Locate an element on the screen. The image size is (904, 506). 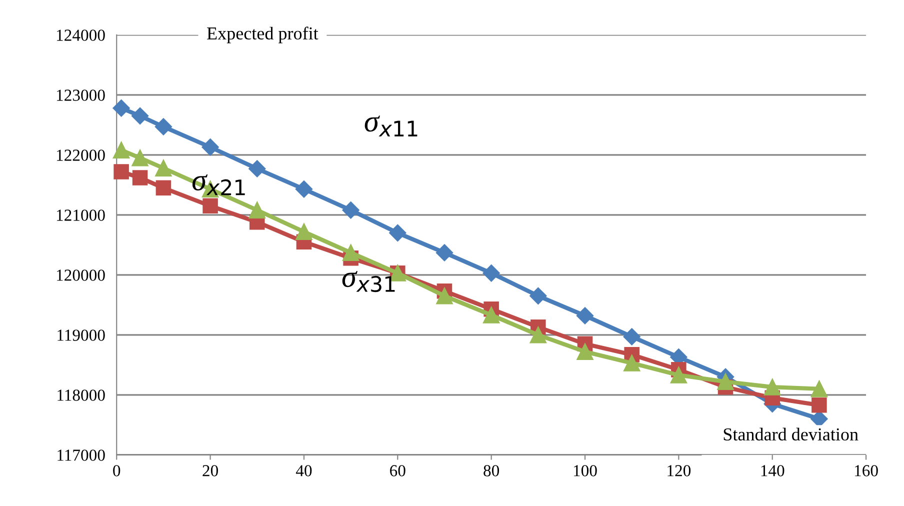
x-axis-title: Standard deviation is located at coordinates (791, 434).